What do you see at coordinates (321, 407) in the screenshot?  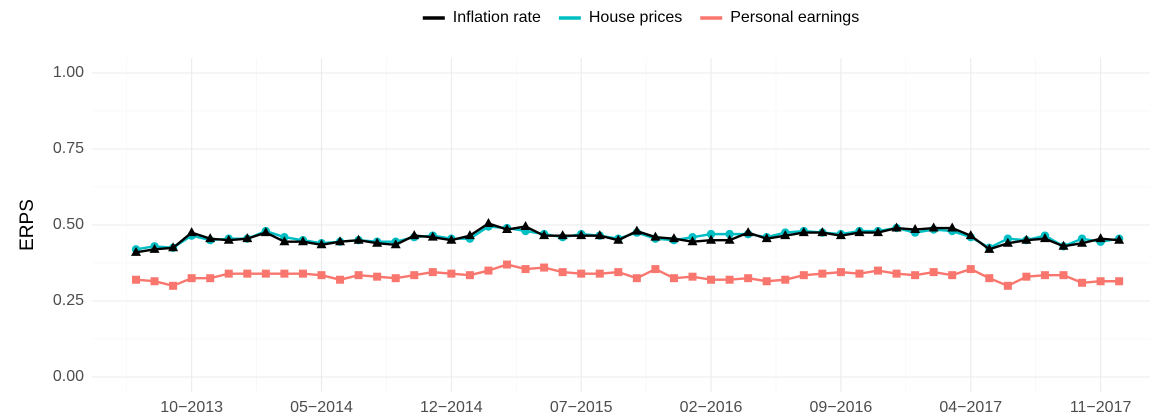 I see `x-tick-label: 05−2014` at bounding box center [321, 407].